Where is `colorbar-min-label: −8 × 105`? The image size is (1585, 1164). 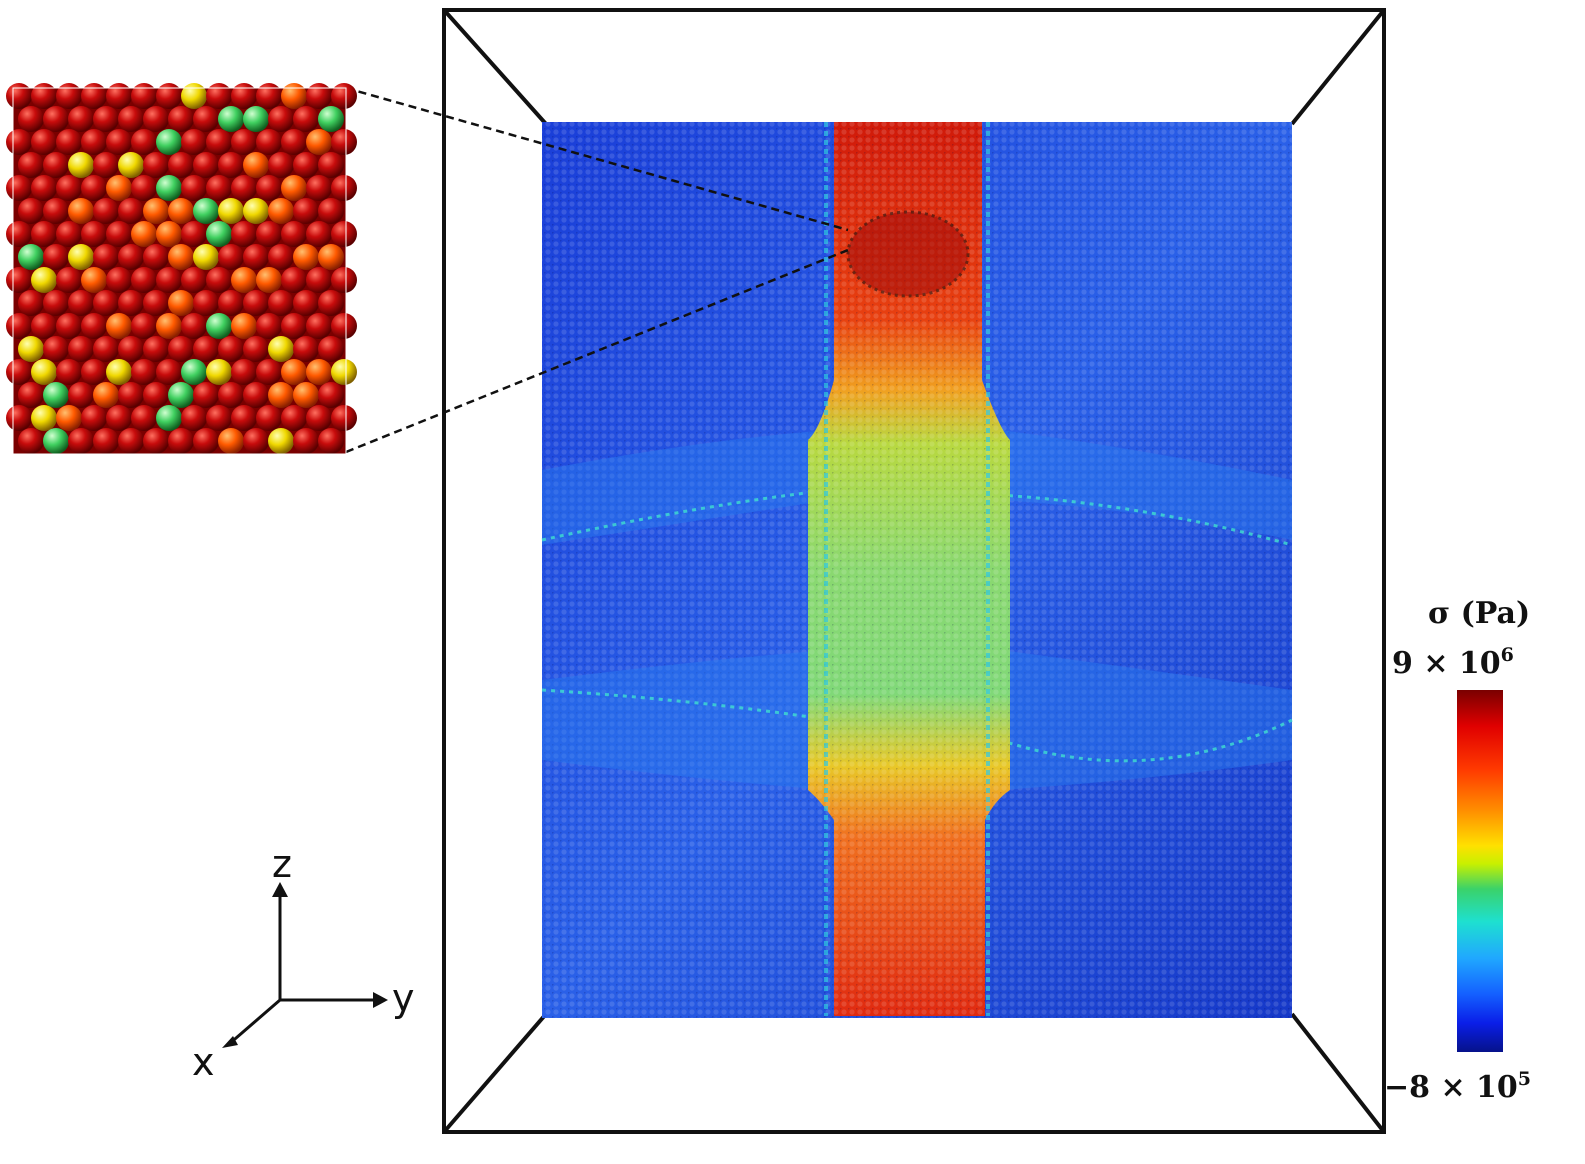 colorbar-min-label: −8 × 105 is located at coordinates (1458, 1086).